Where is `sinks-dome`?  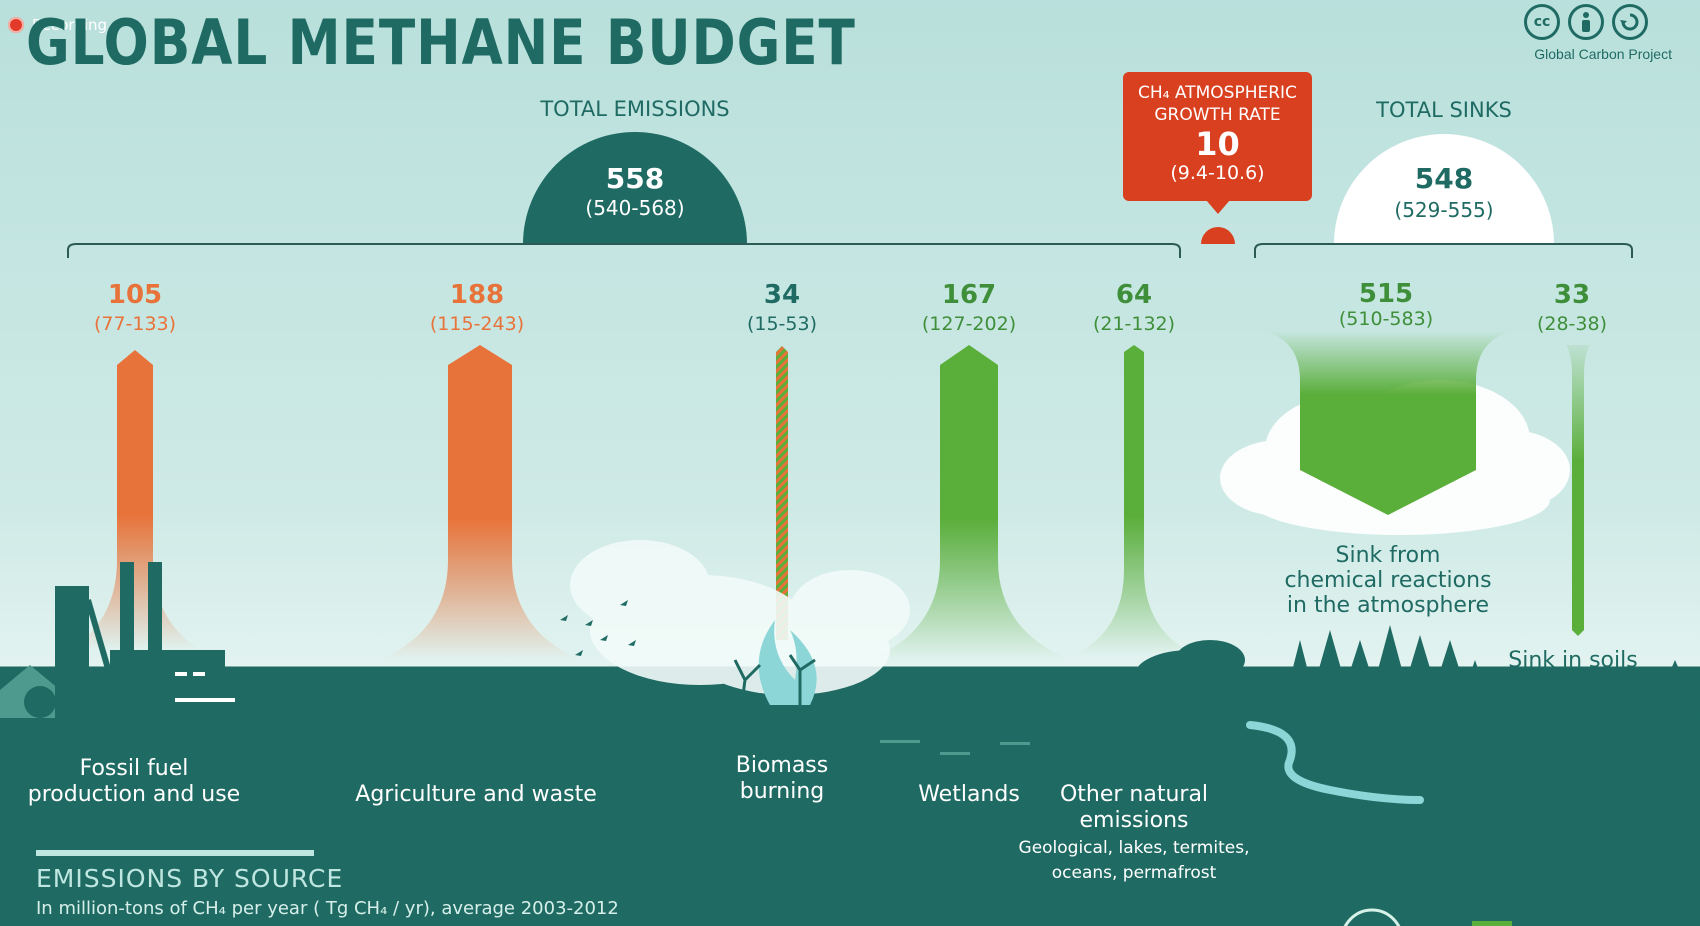 sinks-dome is located at coordinates (1444, 189).